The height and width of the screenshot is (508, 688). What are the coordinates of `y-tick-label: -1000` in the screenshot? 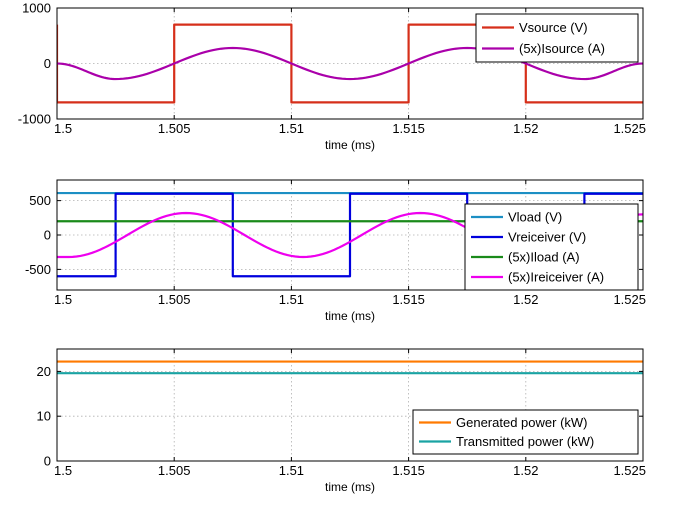 It's located at (34, 119).